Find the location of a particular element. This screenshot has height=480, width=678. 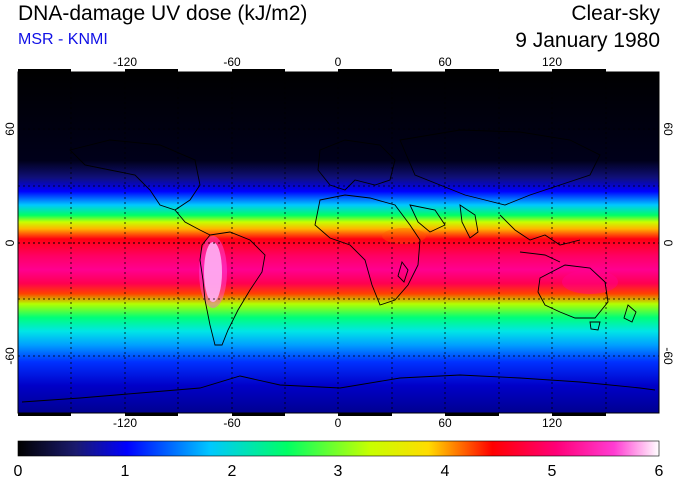

lon-label-top: 0 is located at coordinates (338, 62).